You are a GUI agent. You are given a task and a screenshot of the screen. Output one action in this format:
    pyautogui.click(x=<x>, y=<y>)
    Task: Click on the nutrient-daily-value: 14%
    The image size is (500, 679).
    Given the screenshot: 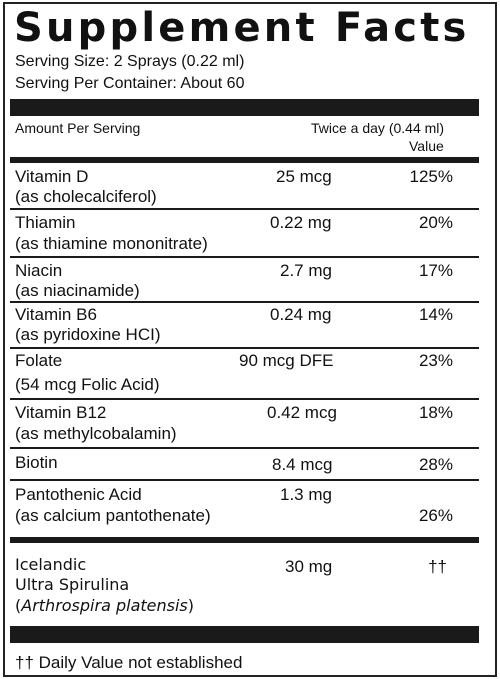 What is the action you would take?
    pyautogui.click(x=435, y=314)
    